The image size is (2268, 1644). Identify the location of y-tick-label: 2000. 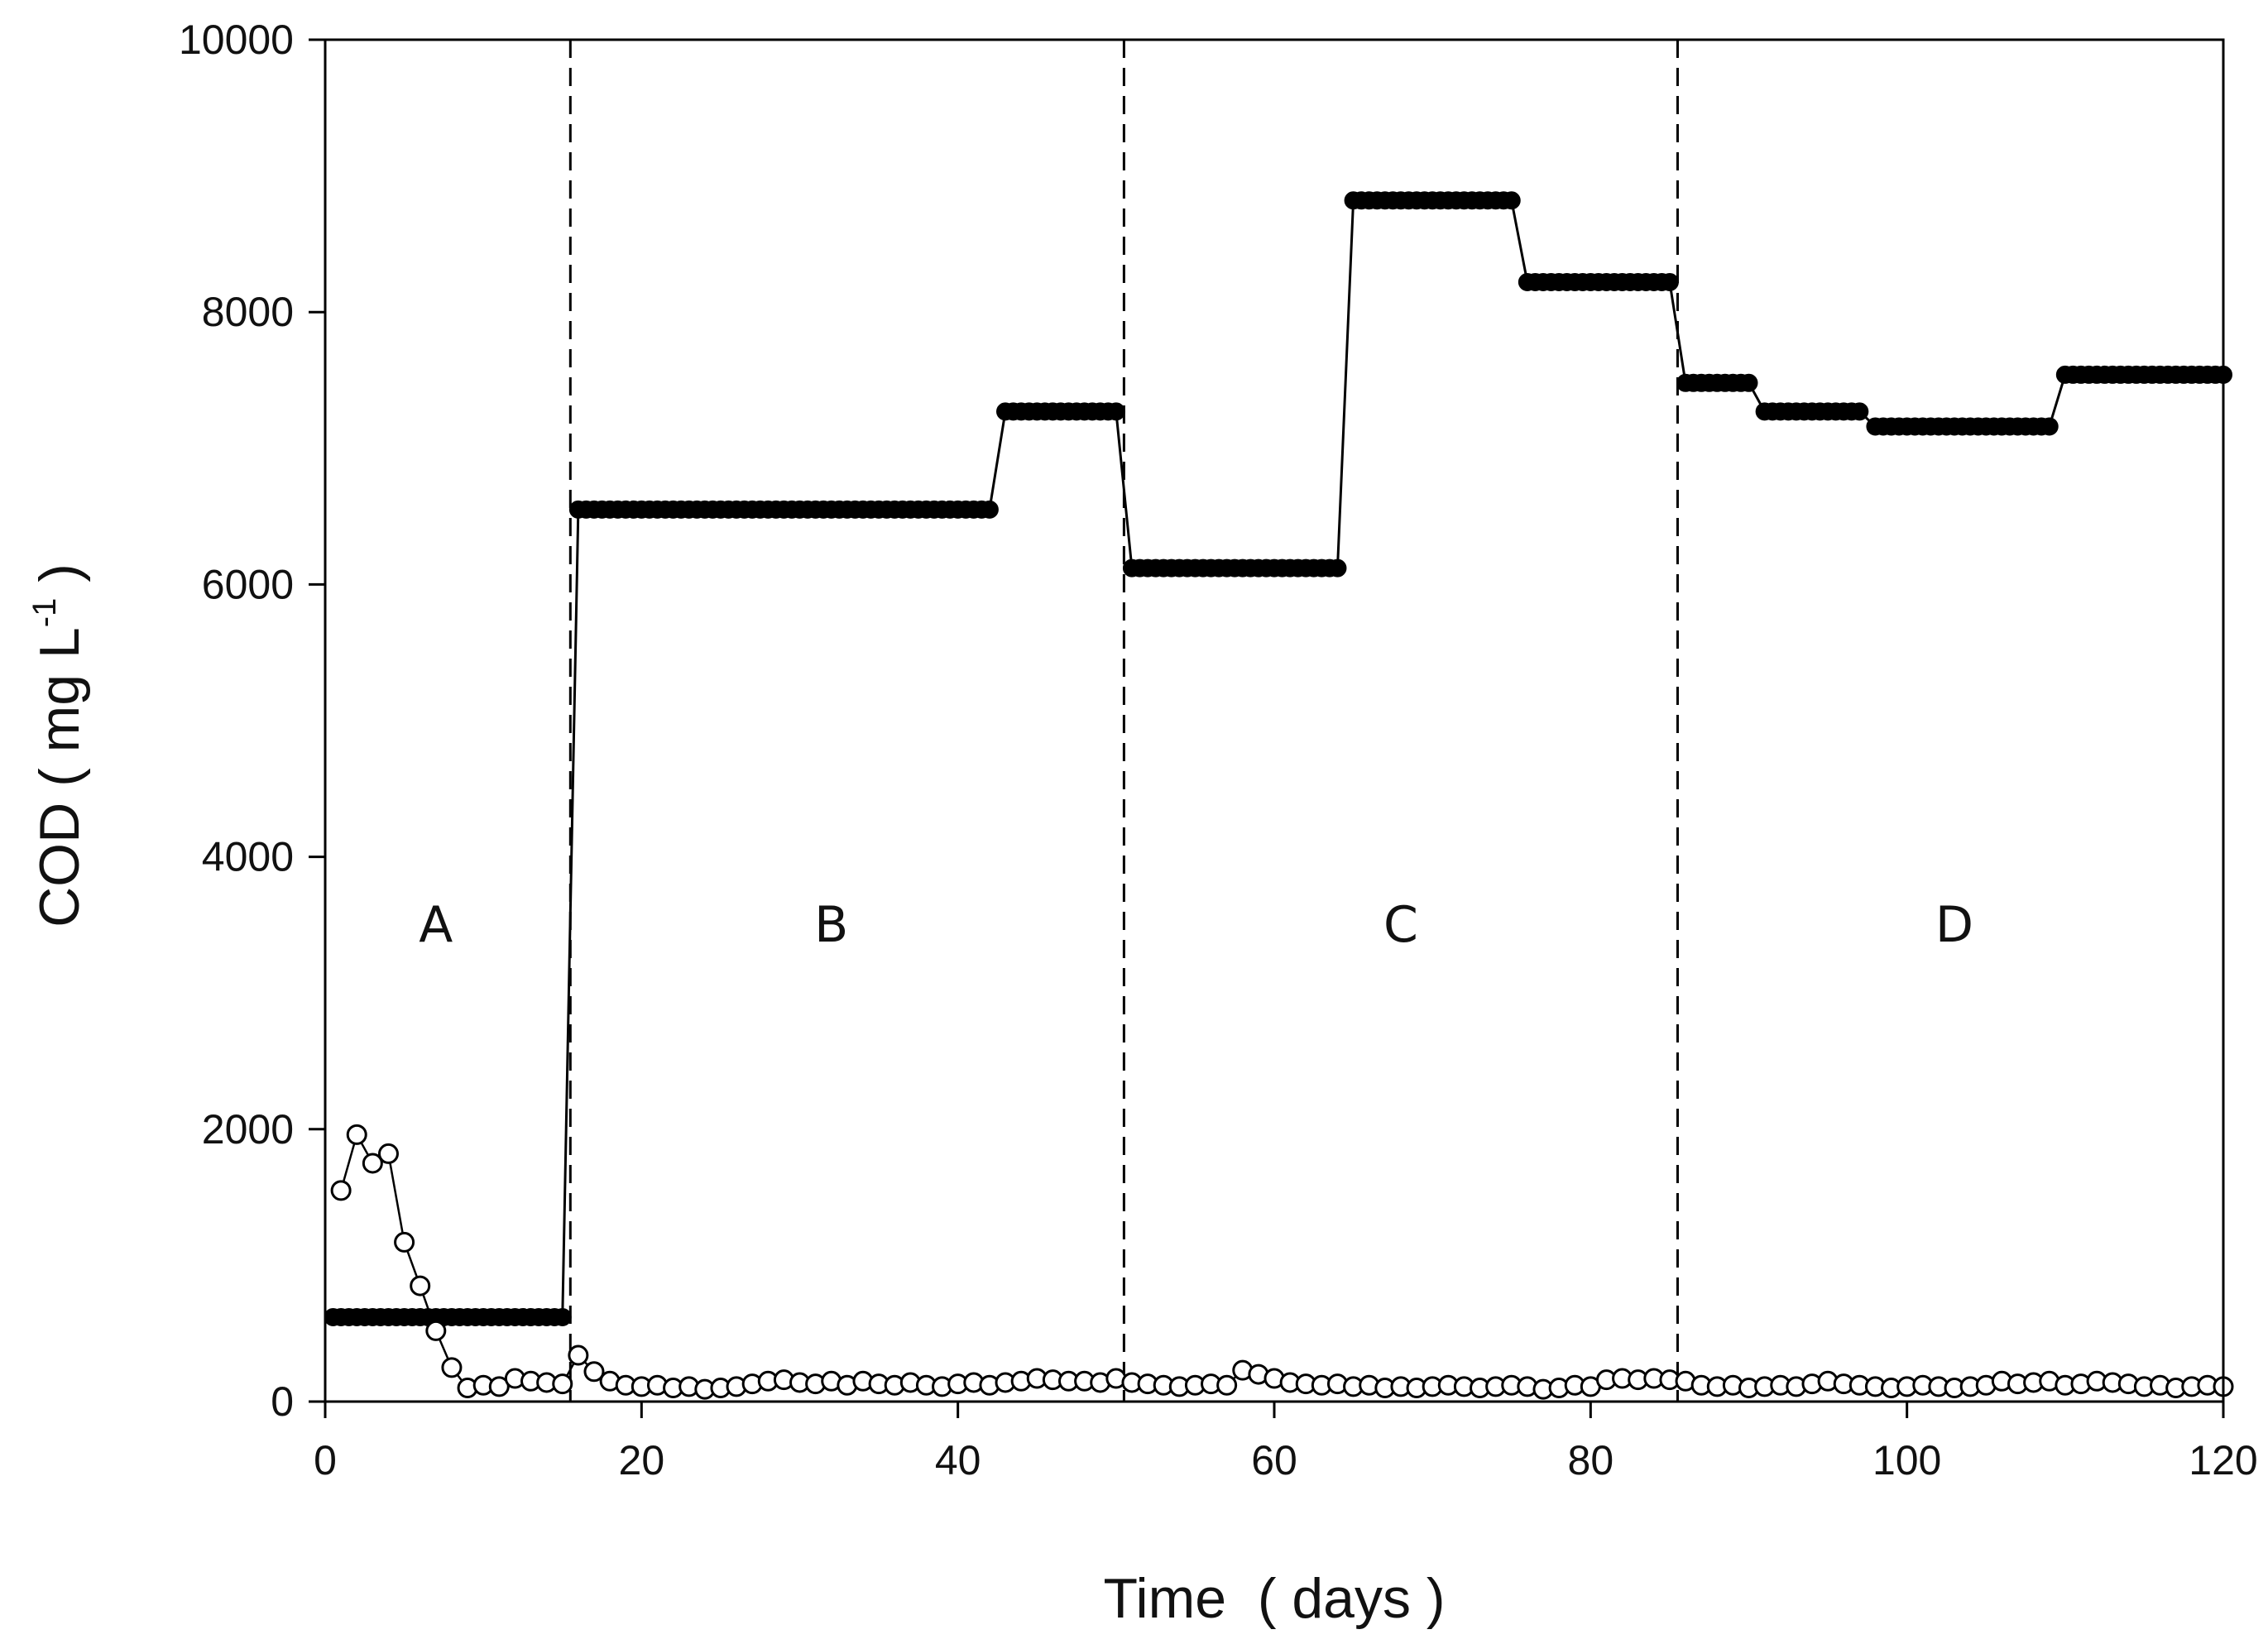
(248, 1129).